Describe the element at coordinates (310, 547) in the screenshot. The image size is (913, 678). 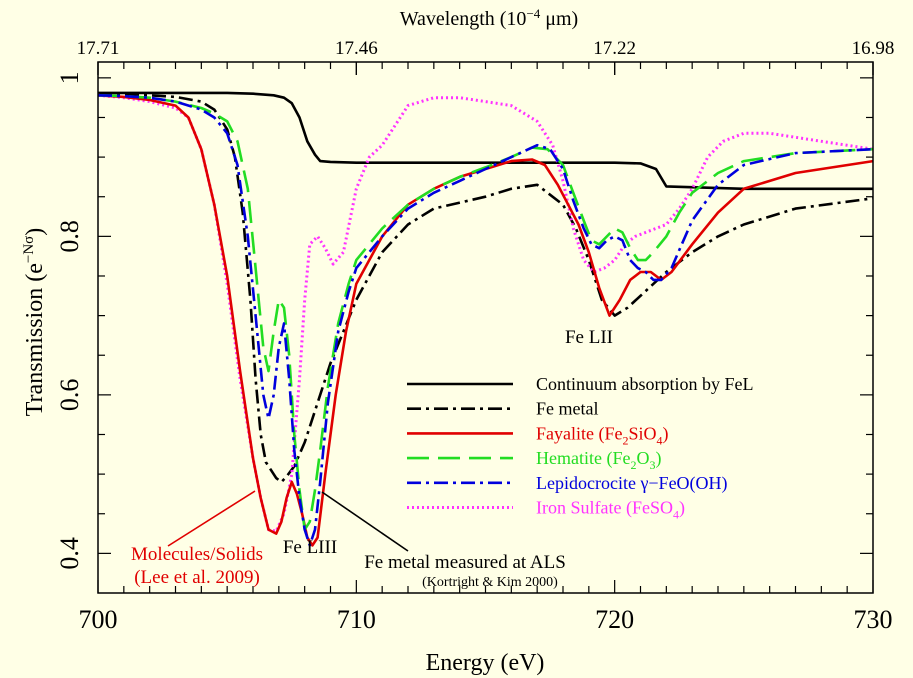
I see `annotation-fe-liii: Fe LIII` at that location.